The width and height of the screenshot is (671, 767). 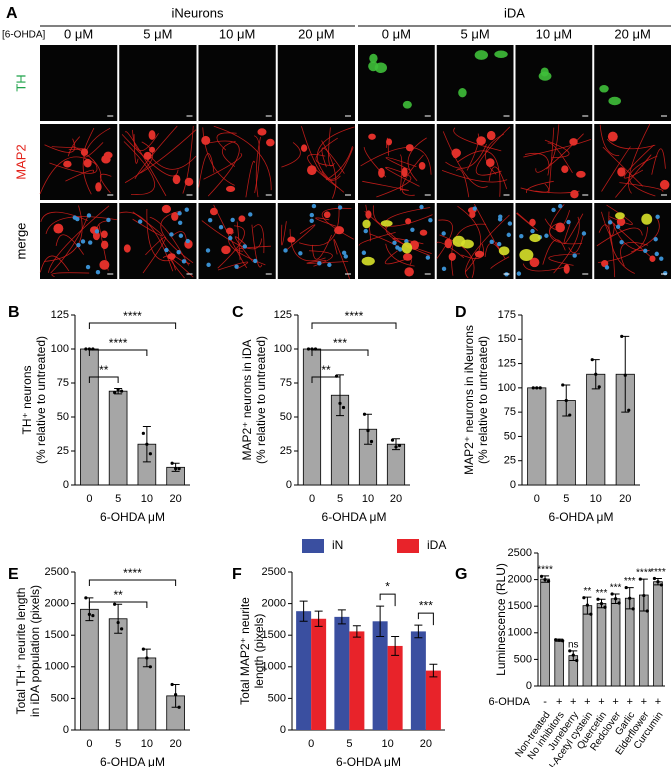 I want to click on panel-label: C, so click(x=238, y=312).